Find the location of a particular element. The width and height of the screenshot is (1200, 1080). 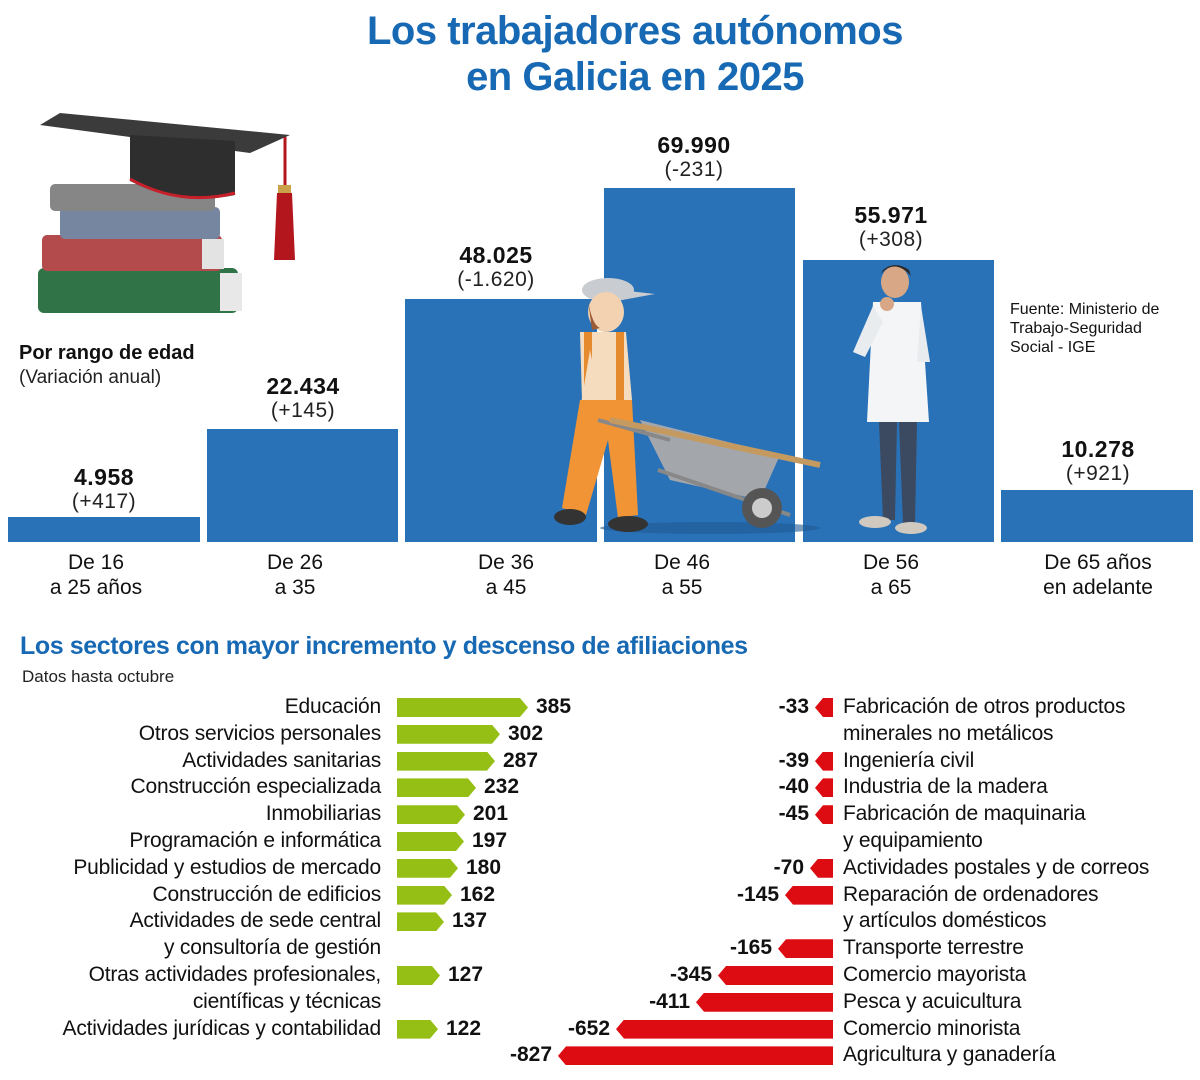

bar-value: 22.434 is located at coordinates (303, 386).